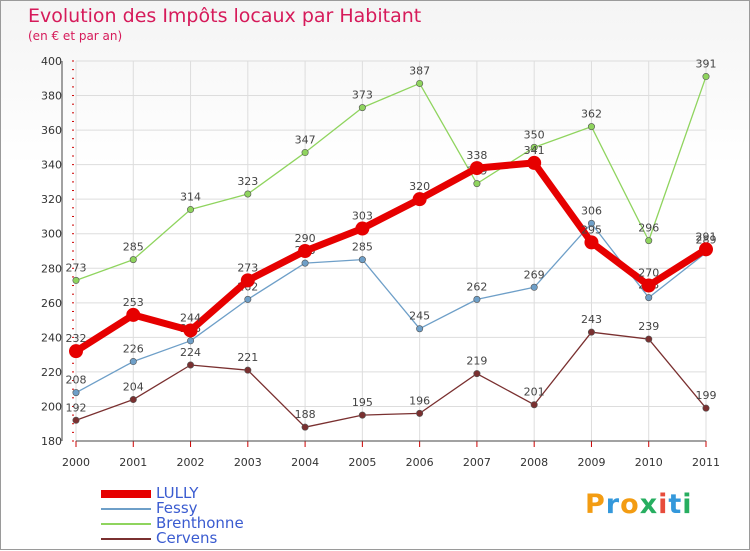  Describe the element at coordinates (191, 462) in the screenshot. I see `x-tick-label: 2002` at that location.